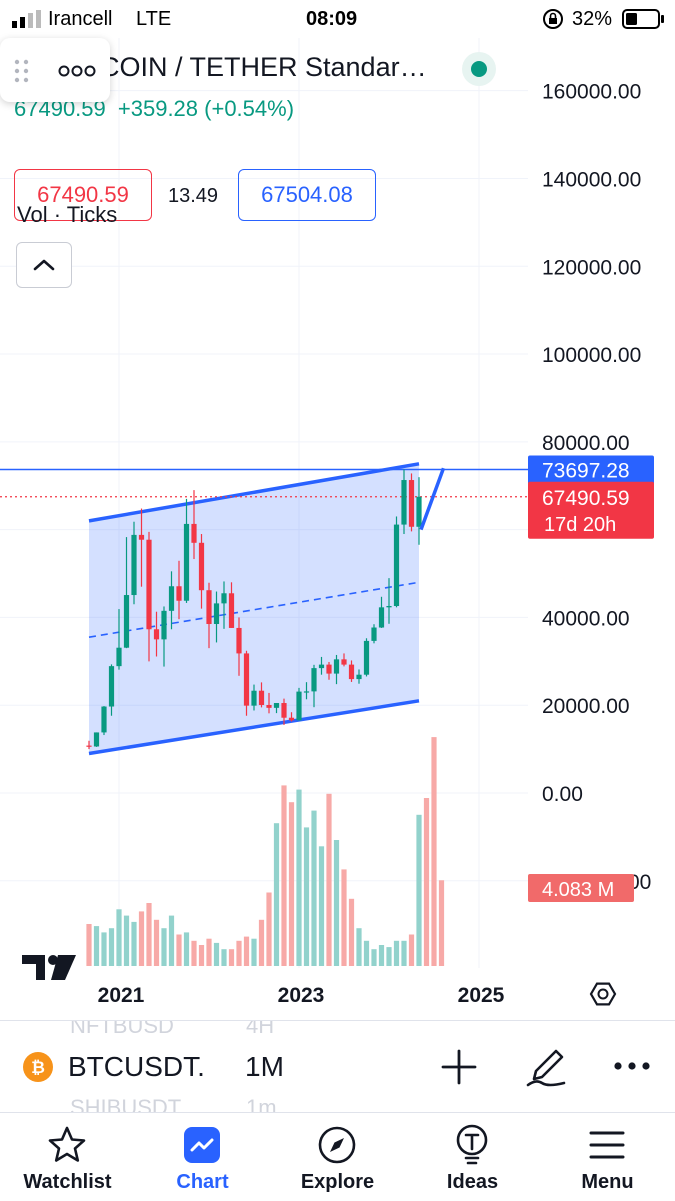  I want to click on nav-label: Ideas, so click(472, 1182).